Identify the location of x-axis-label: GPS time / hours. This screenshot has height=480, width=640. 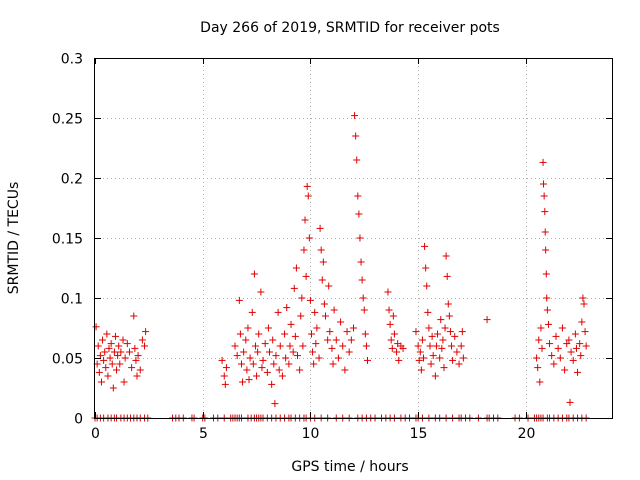
(349, 467).